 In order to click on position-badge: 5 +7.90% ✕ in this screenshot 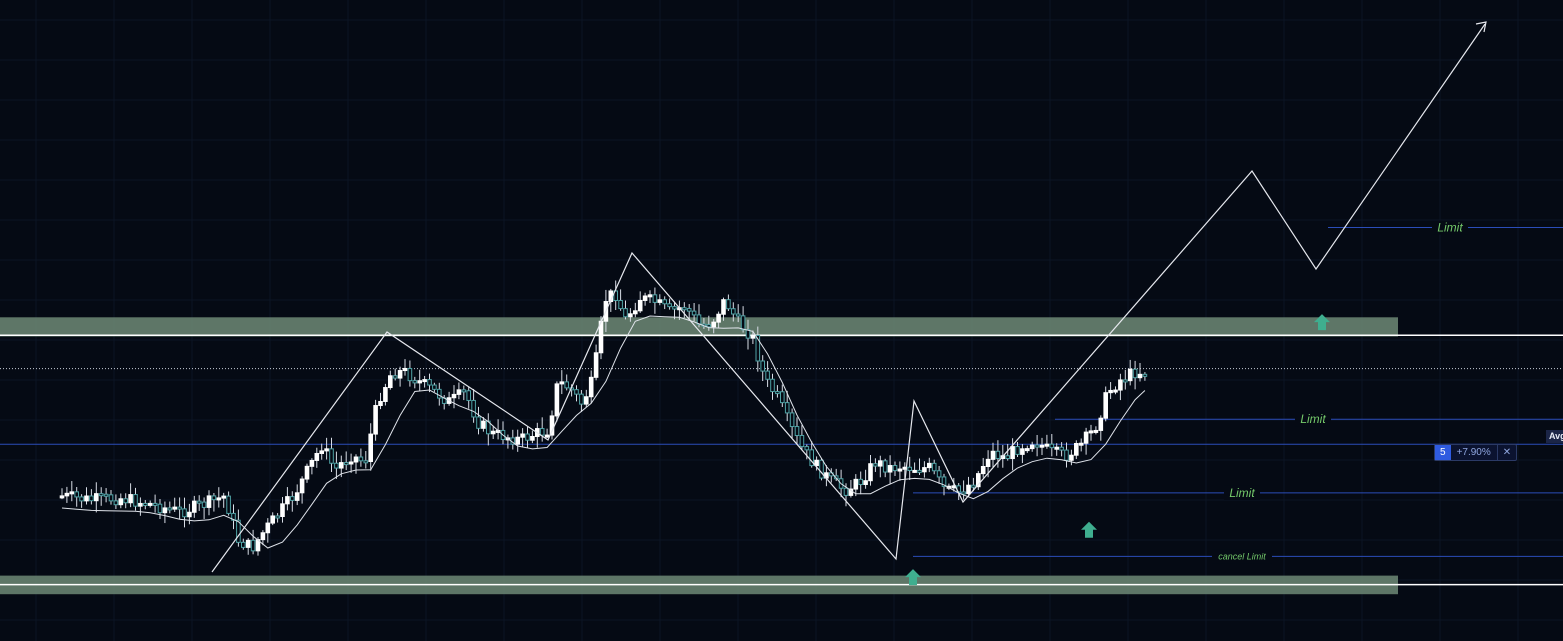, I will do `click(1476, 452)`.